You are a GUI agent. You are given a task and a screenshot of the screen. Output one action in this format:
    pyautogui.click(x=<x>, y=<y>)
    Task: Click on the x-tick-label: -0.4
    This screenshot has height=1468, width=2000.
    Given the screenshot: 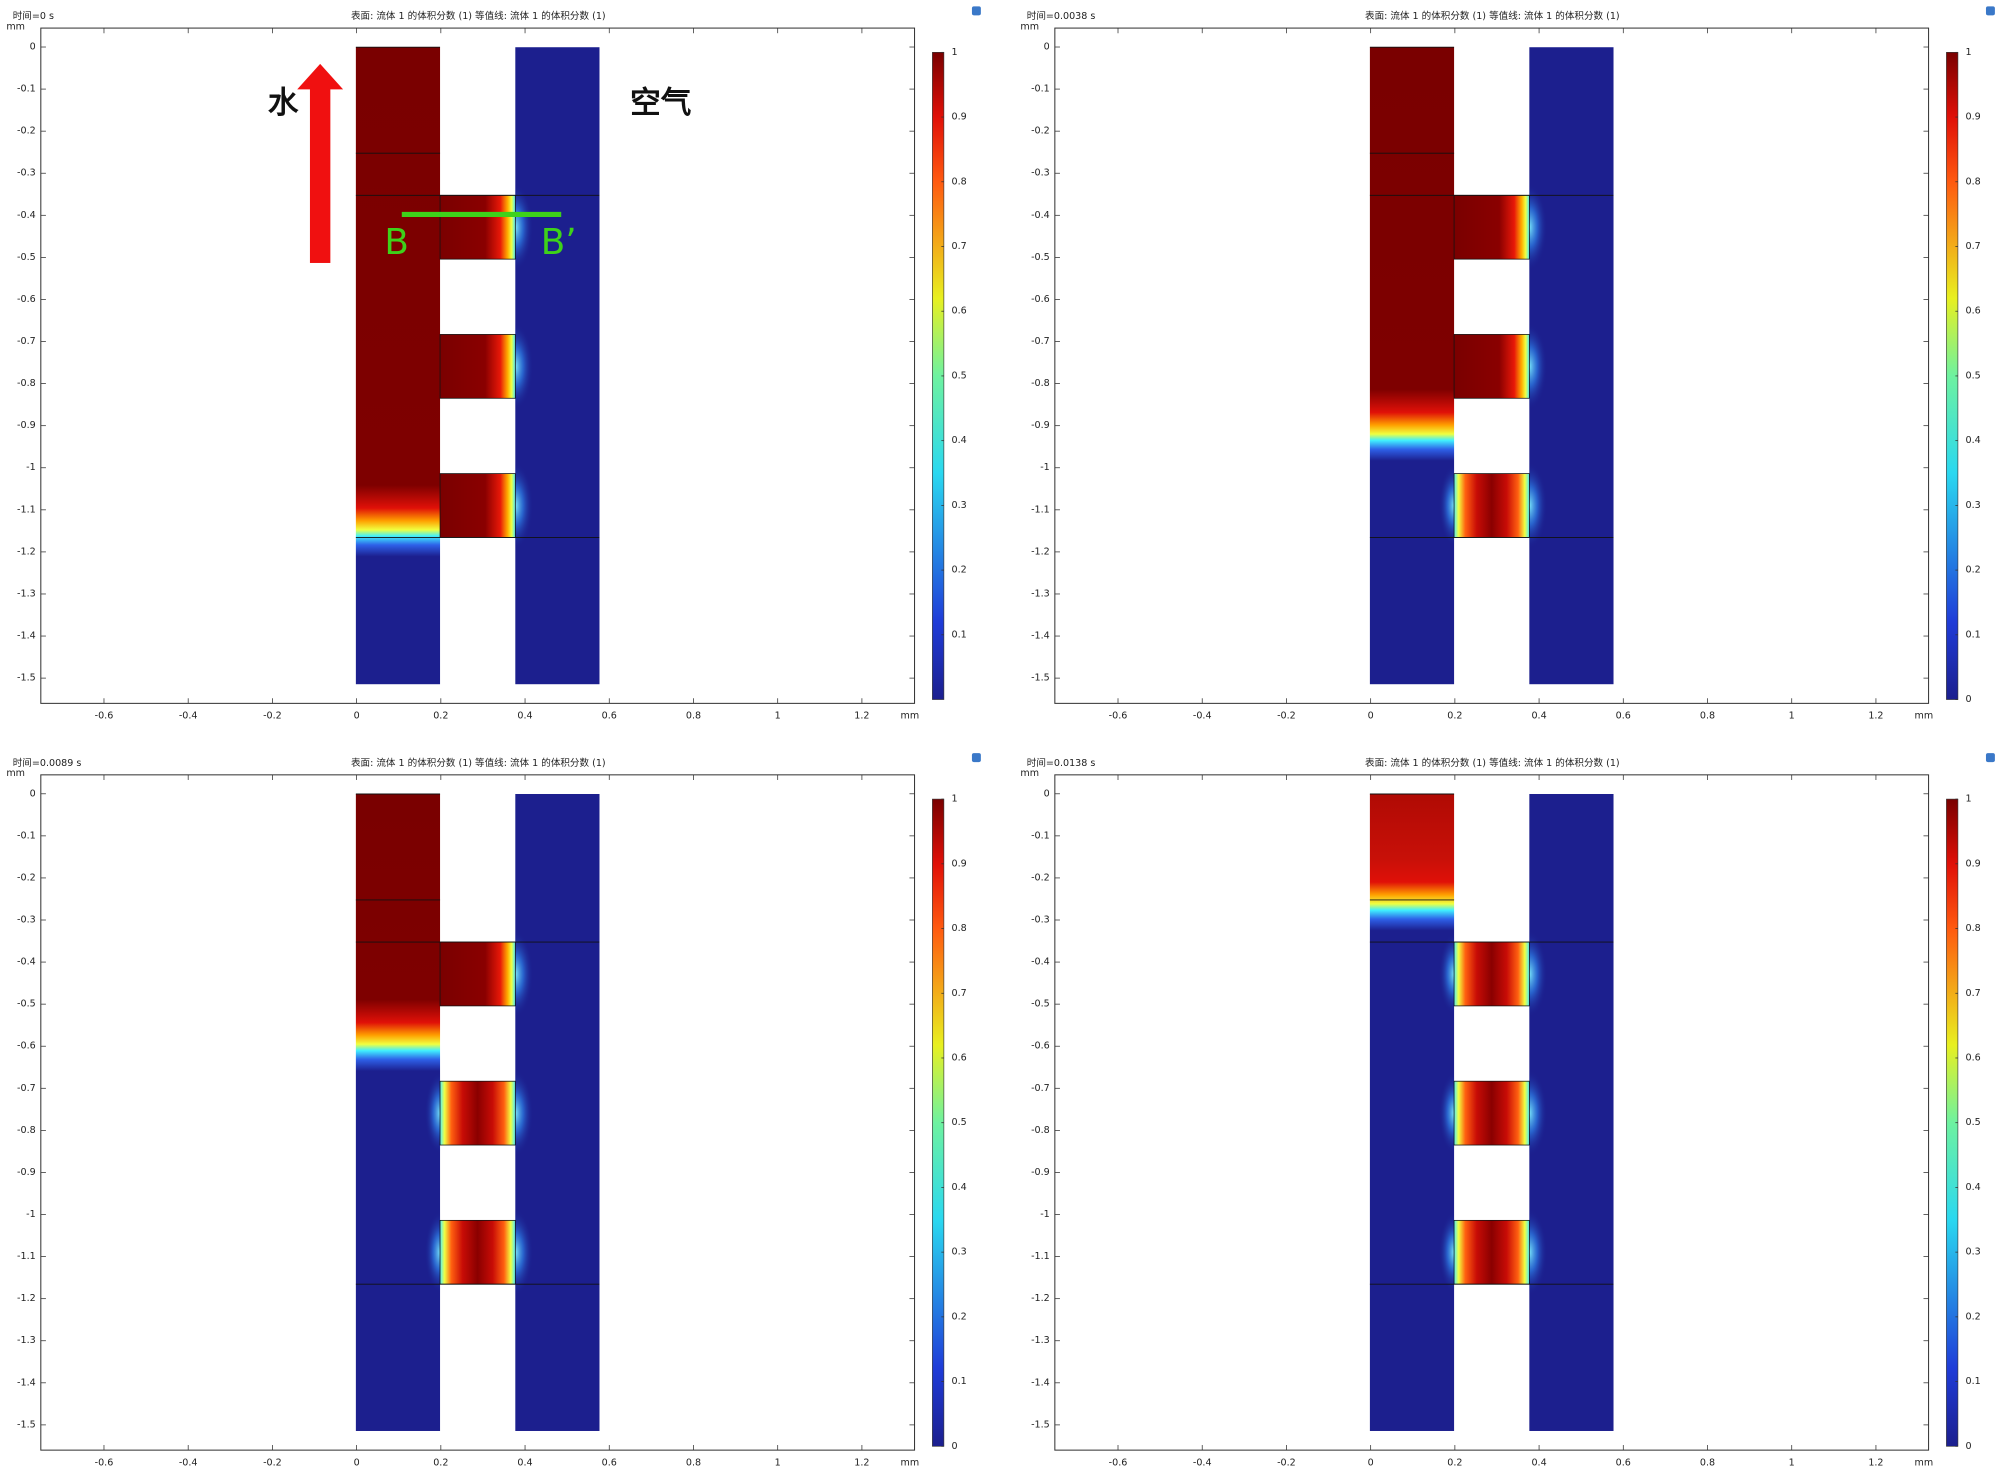 What is the action you would take?
    pyautogui.click(x=1202, y=1462)
    